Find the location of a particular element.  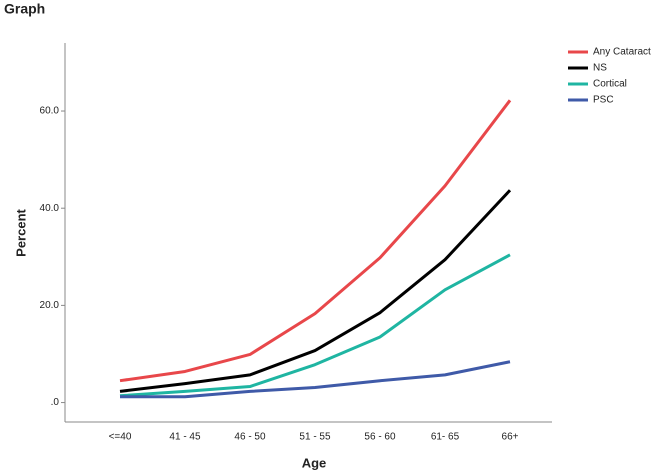

y-tick-label: 20.0 is located at coordinates (50, 305).